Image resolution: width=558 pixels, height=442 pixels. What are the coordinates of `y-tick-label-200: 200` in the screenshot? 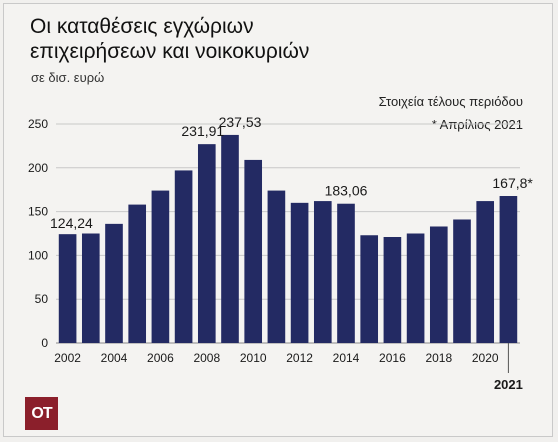 It's located at (38, 168).